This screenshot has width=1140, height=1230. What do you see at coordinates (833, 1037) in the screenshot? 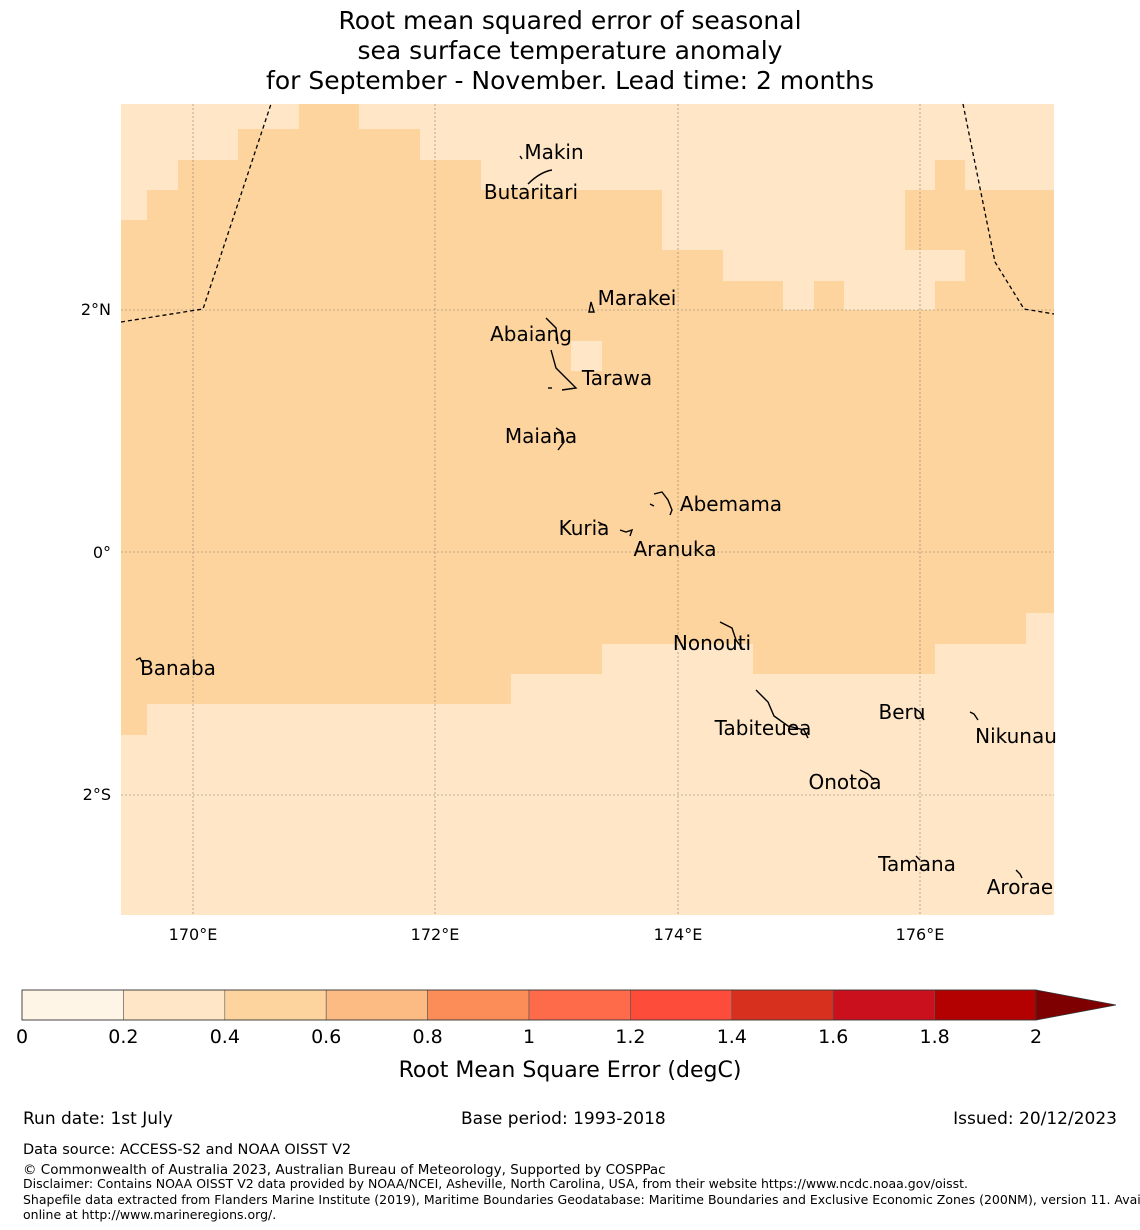
I see `colorbar-tick-label: 1.6` at bounding box center [833, 1037].